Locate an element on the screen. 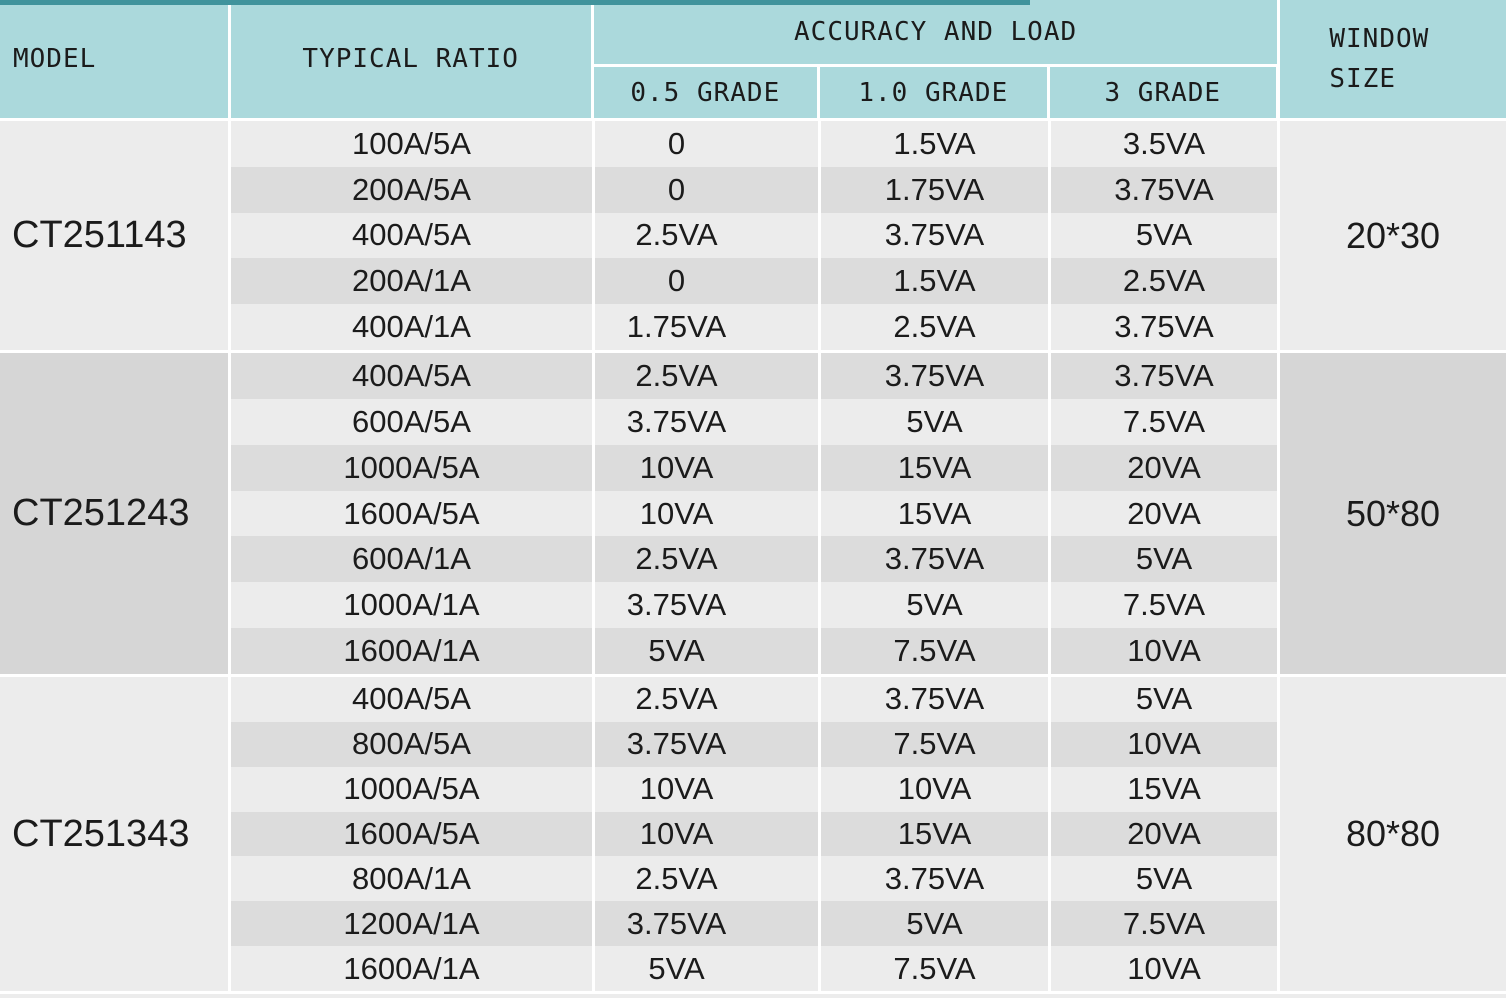 The width and height of the screenshot is (1506, 998). table-bottom-border is located at coordinates (753, 992).